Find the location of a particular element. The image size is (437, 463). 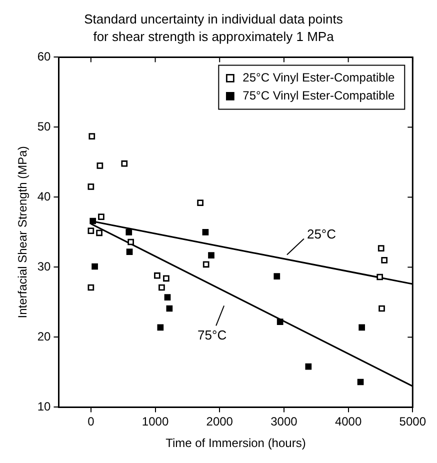

y-tick-label: 20 is located at coordinates (44, 337).